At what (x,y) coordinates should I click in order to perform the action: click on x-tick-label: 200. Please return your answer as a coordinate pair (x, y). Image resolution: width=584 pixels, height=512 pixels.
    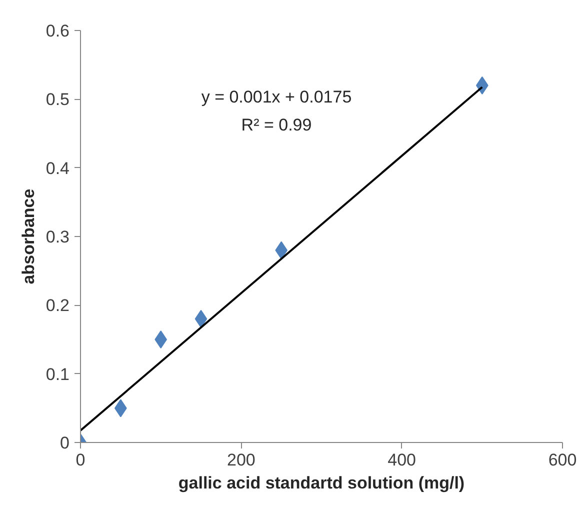
    Looking at the image, I should click on (241, 460).